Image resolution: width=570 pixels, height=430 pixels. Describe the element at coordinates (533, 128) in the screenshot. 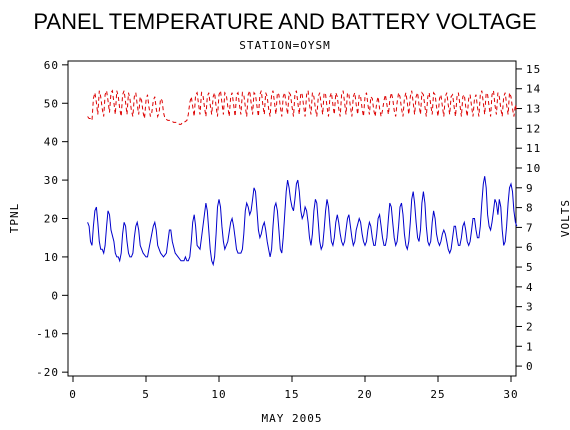

I see `y-right-tick-label: 12` at that location.